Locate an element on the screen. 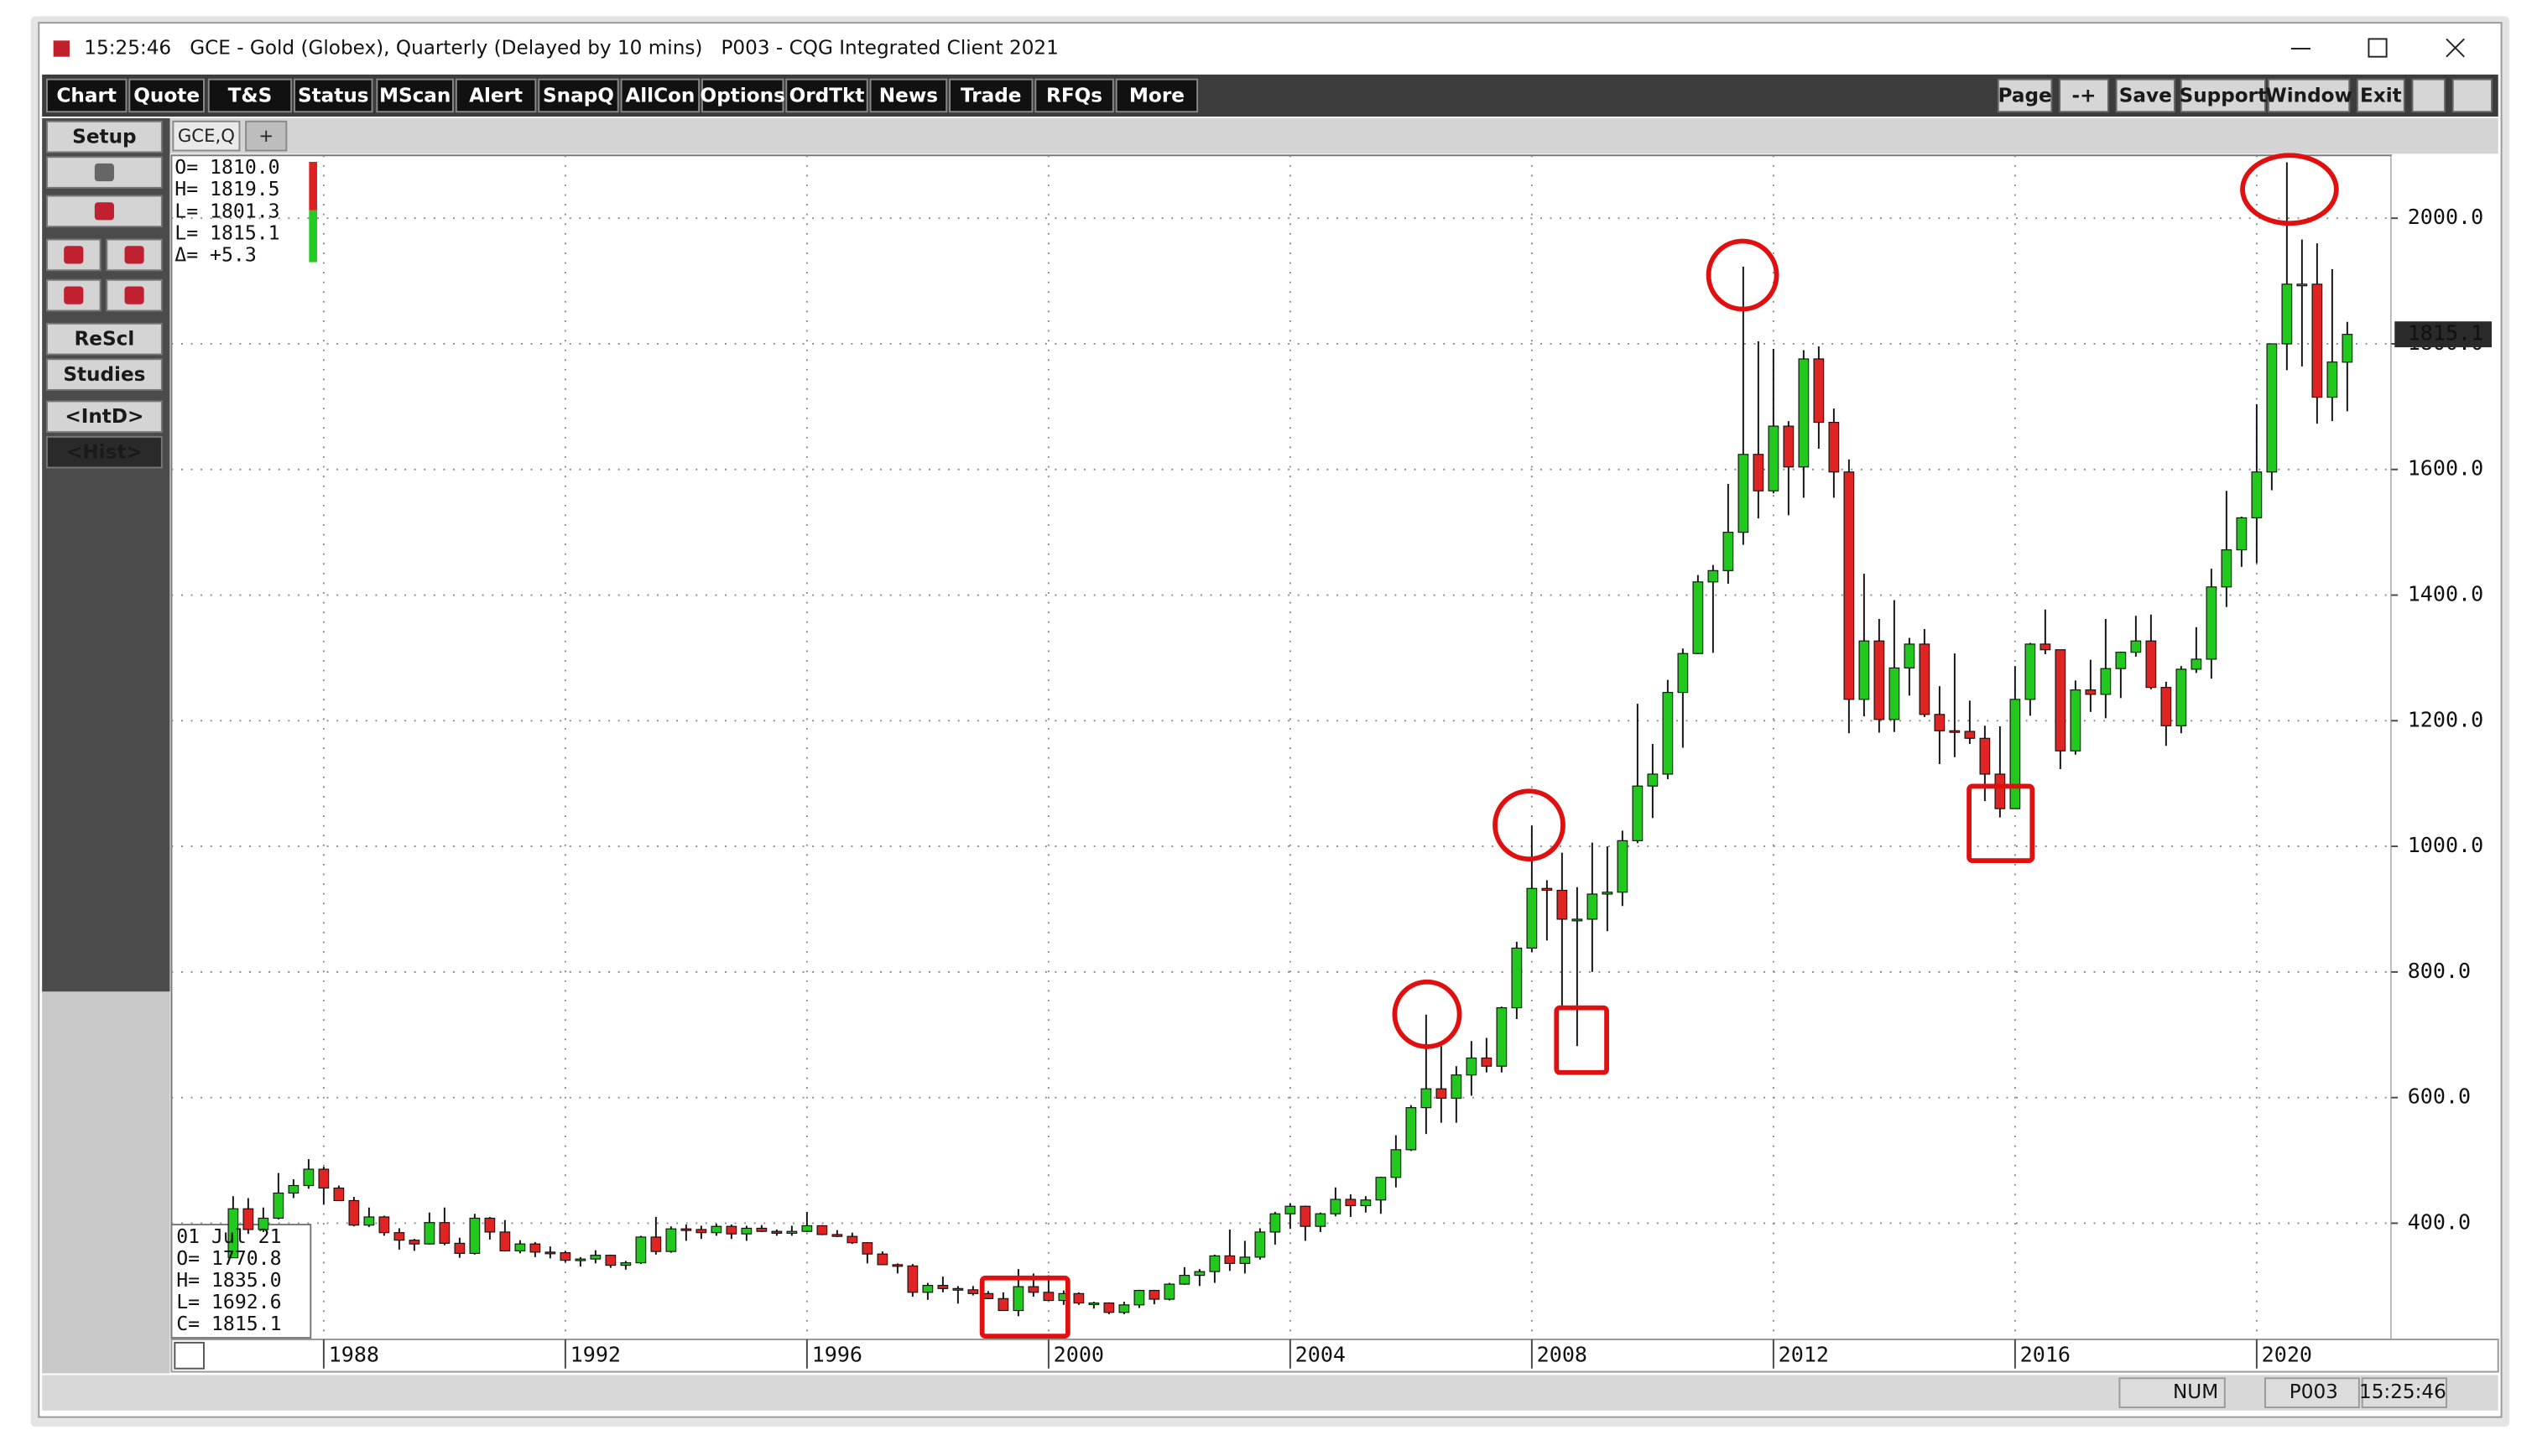 This screenshot has height=1456, width=2537. highlight-box is located at coordinates (1025, 1307).